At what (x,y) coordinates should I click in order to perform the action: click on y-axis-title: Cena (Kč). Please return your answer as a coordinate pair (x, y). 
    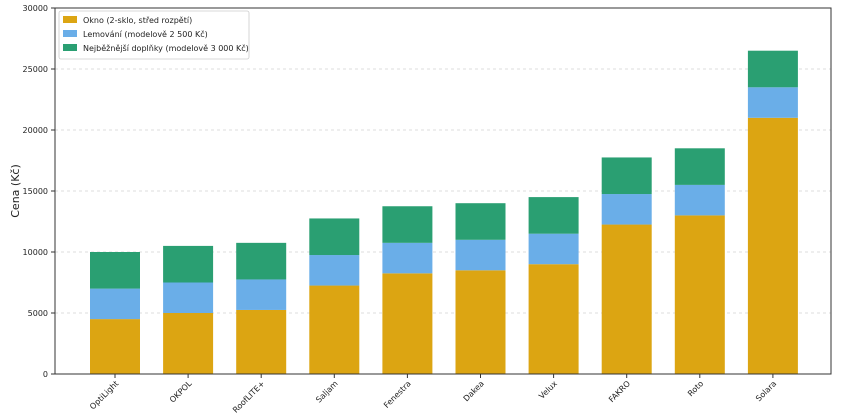
    Looking at the image, I should click on (15, 191).